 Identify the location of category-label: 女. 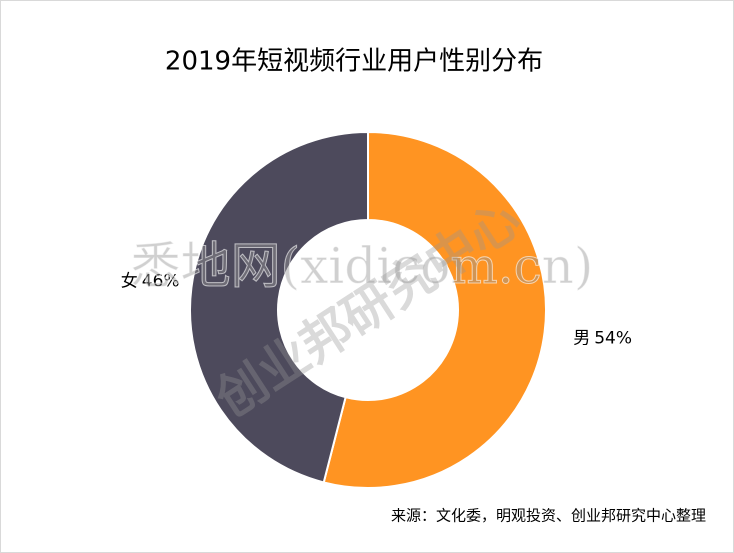
(129, 281).